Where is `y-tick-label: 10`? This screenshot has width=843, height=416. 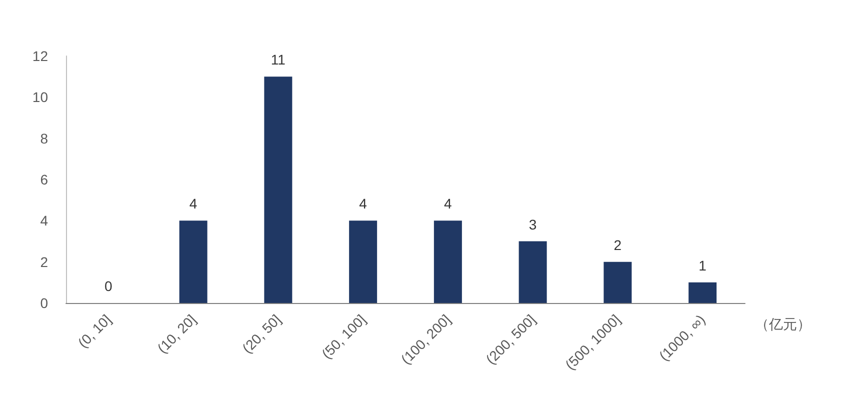
y-tick-label: 10 is located at coordinates (40, 97).